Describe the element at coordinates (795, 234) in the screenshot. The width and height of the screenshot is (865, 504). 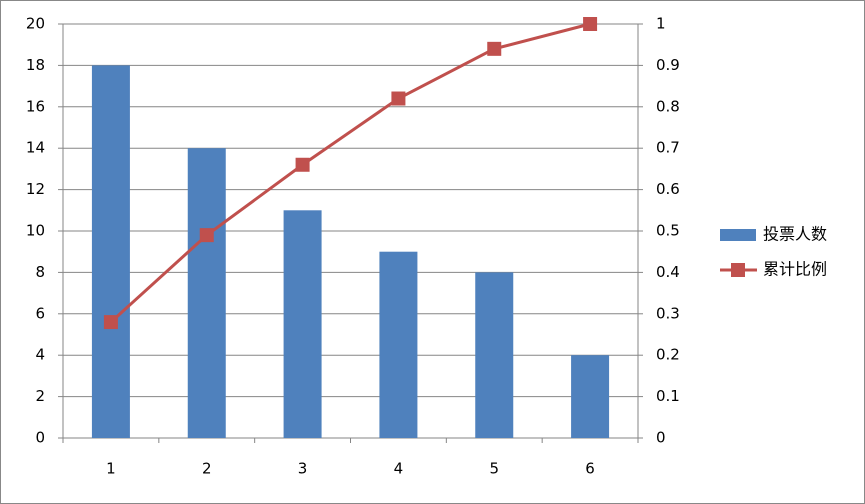
I see `legend-label: 投票人数` at that location.